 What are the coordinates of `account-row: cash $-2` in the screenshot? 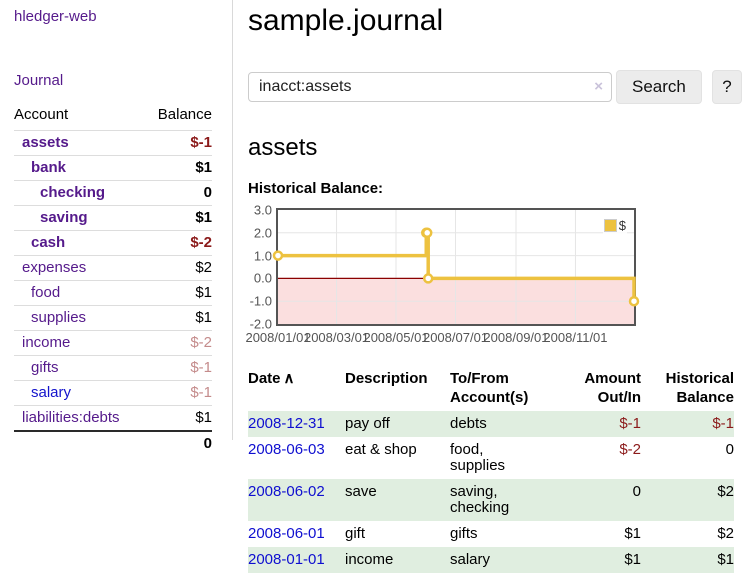 It's located at (113, 243).